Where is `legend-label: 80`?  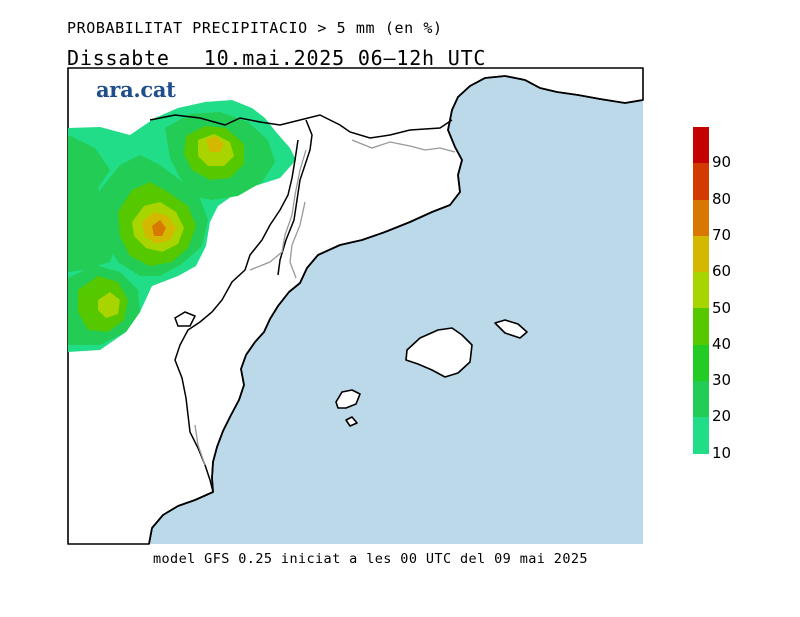
legend-label: 80 is located at coordinates (722, 198).